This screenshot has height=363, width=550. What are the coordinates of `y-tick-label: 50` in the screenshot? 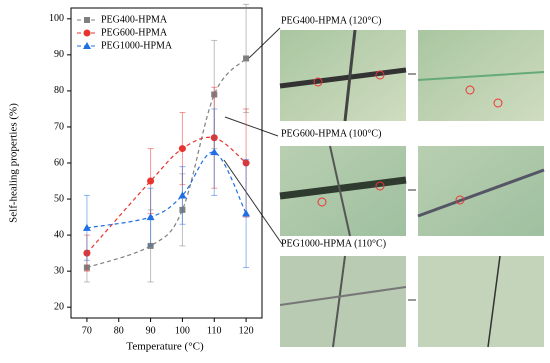 It's located at (59, 198).